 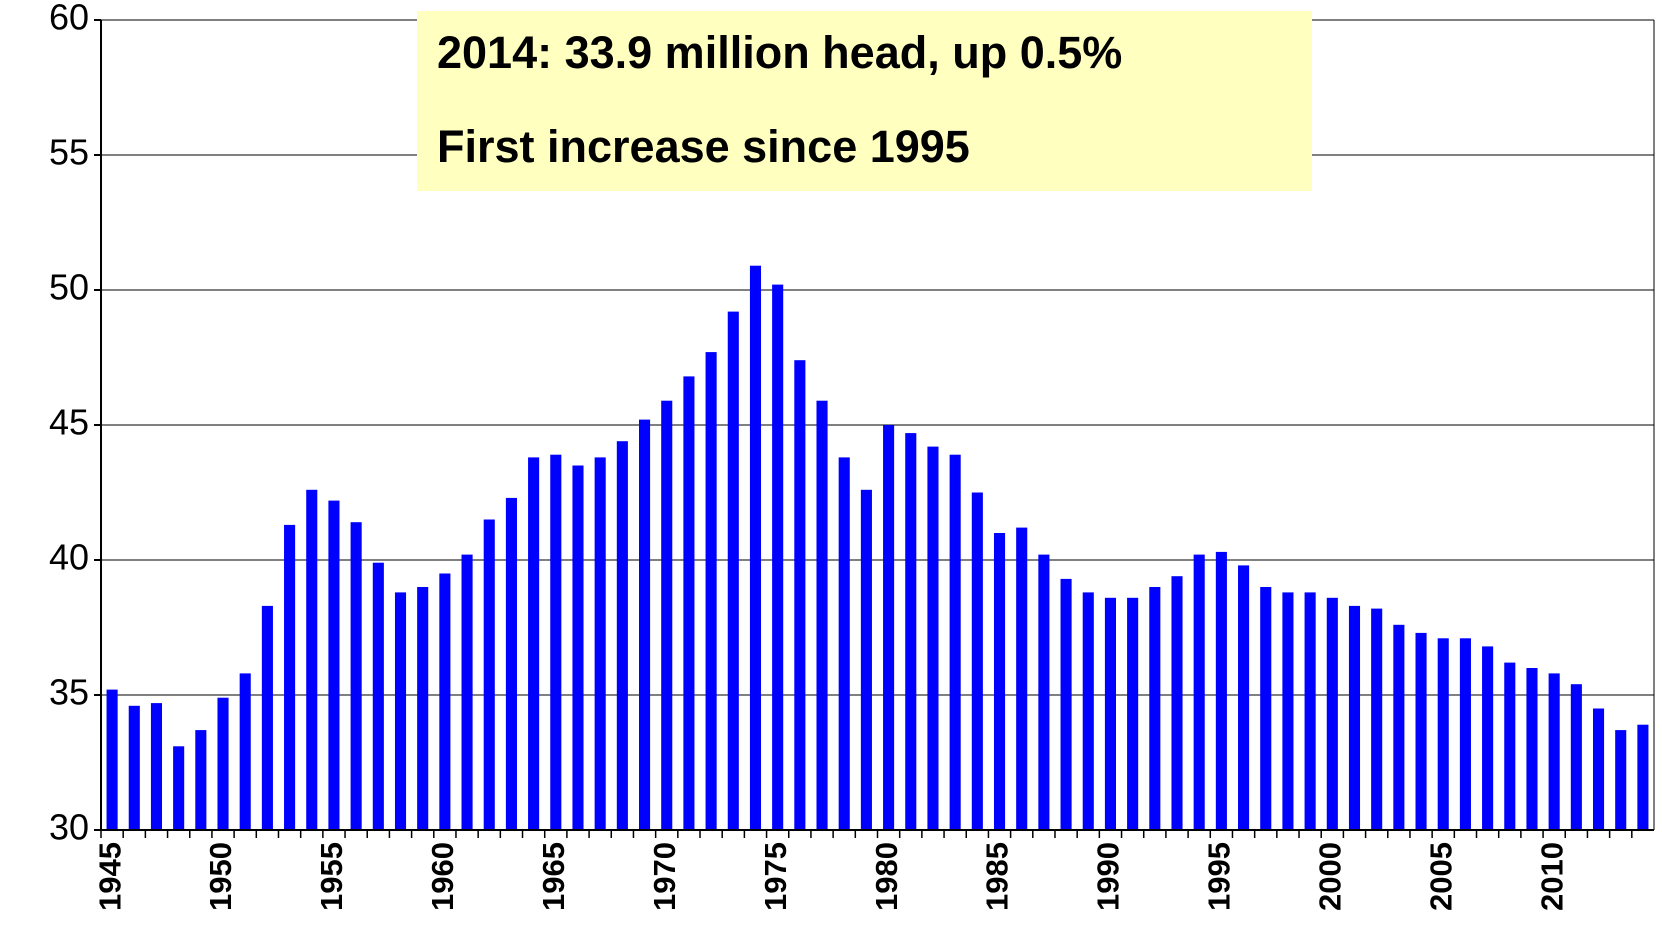 I want to click on y-tick-label: 50, so click(x=69, y=287).